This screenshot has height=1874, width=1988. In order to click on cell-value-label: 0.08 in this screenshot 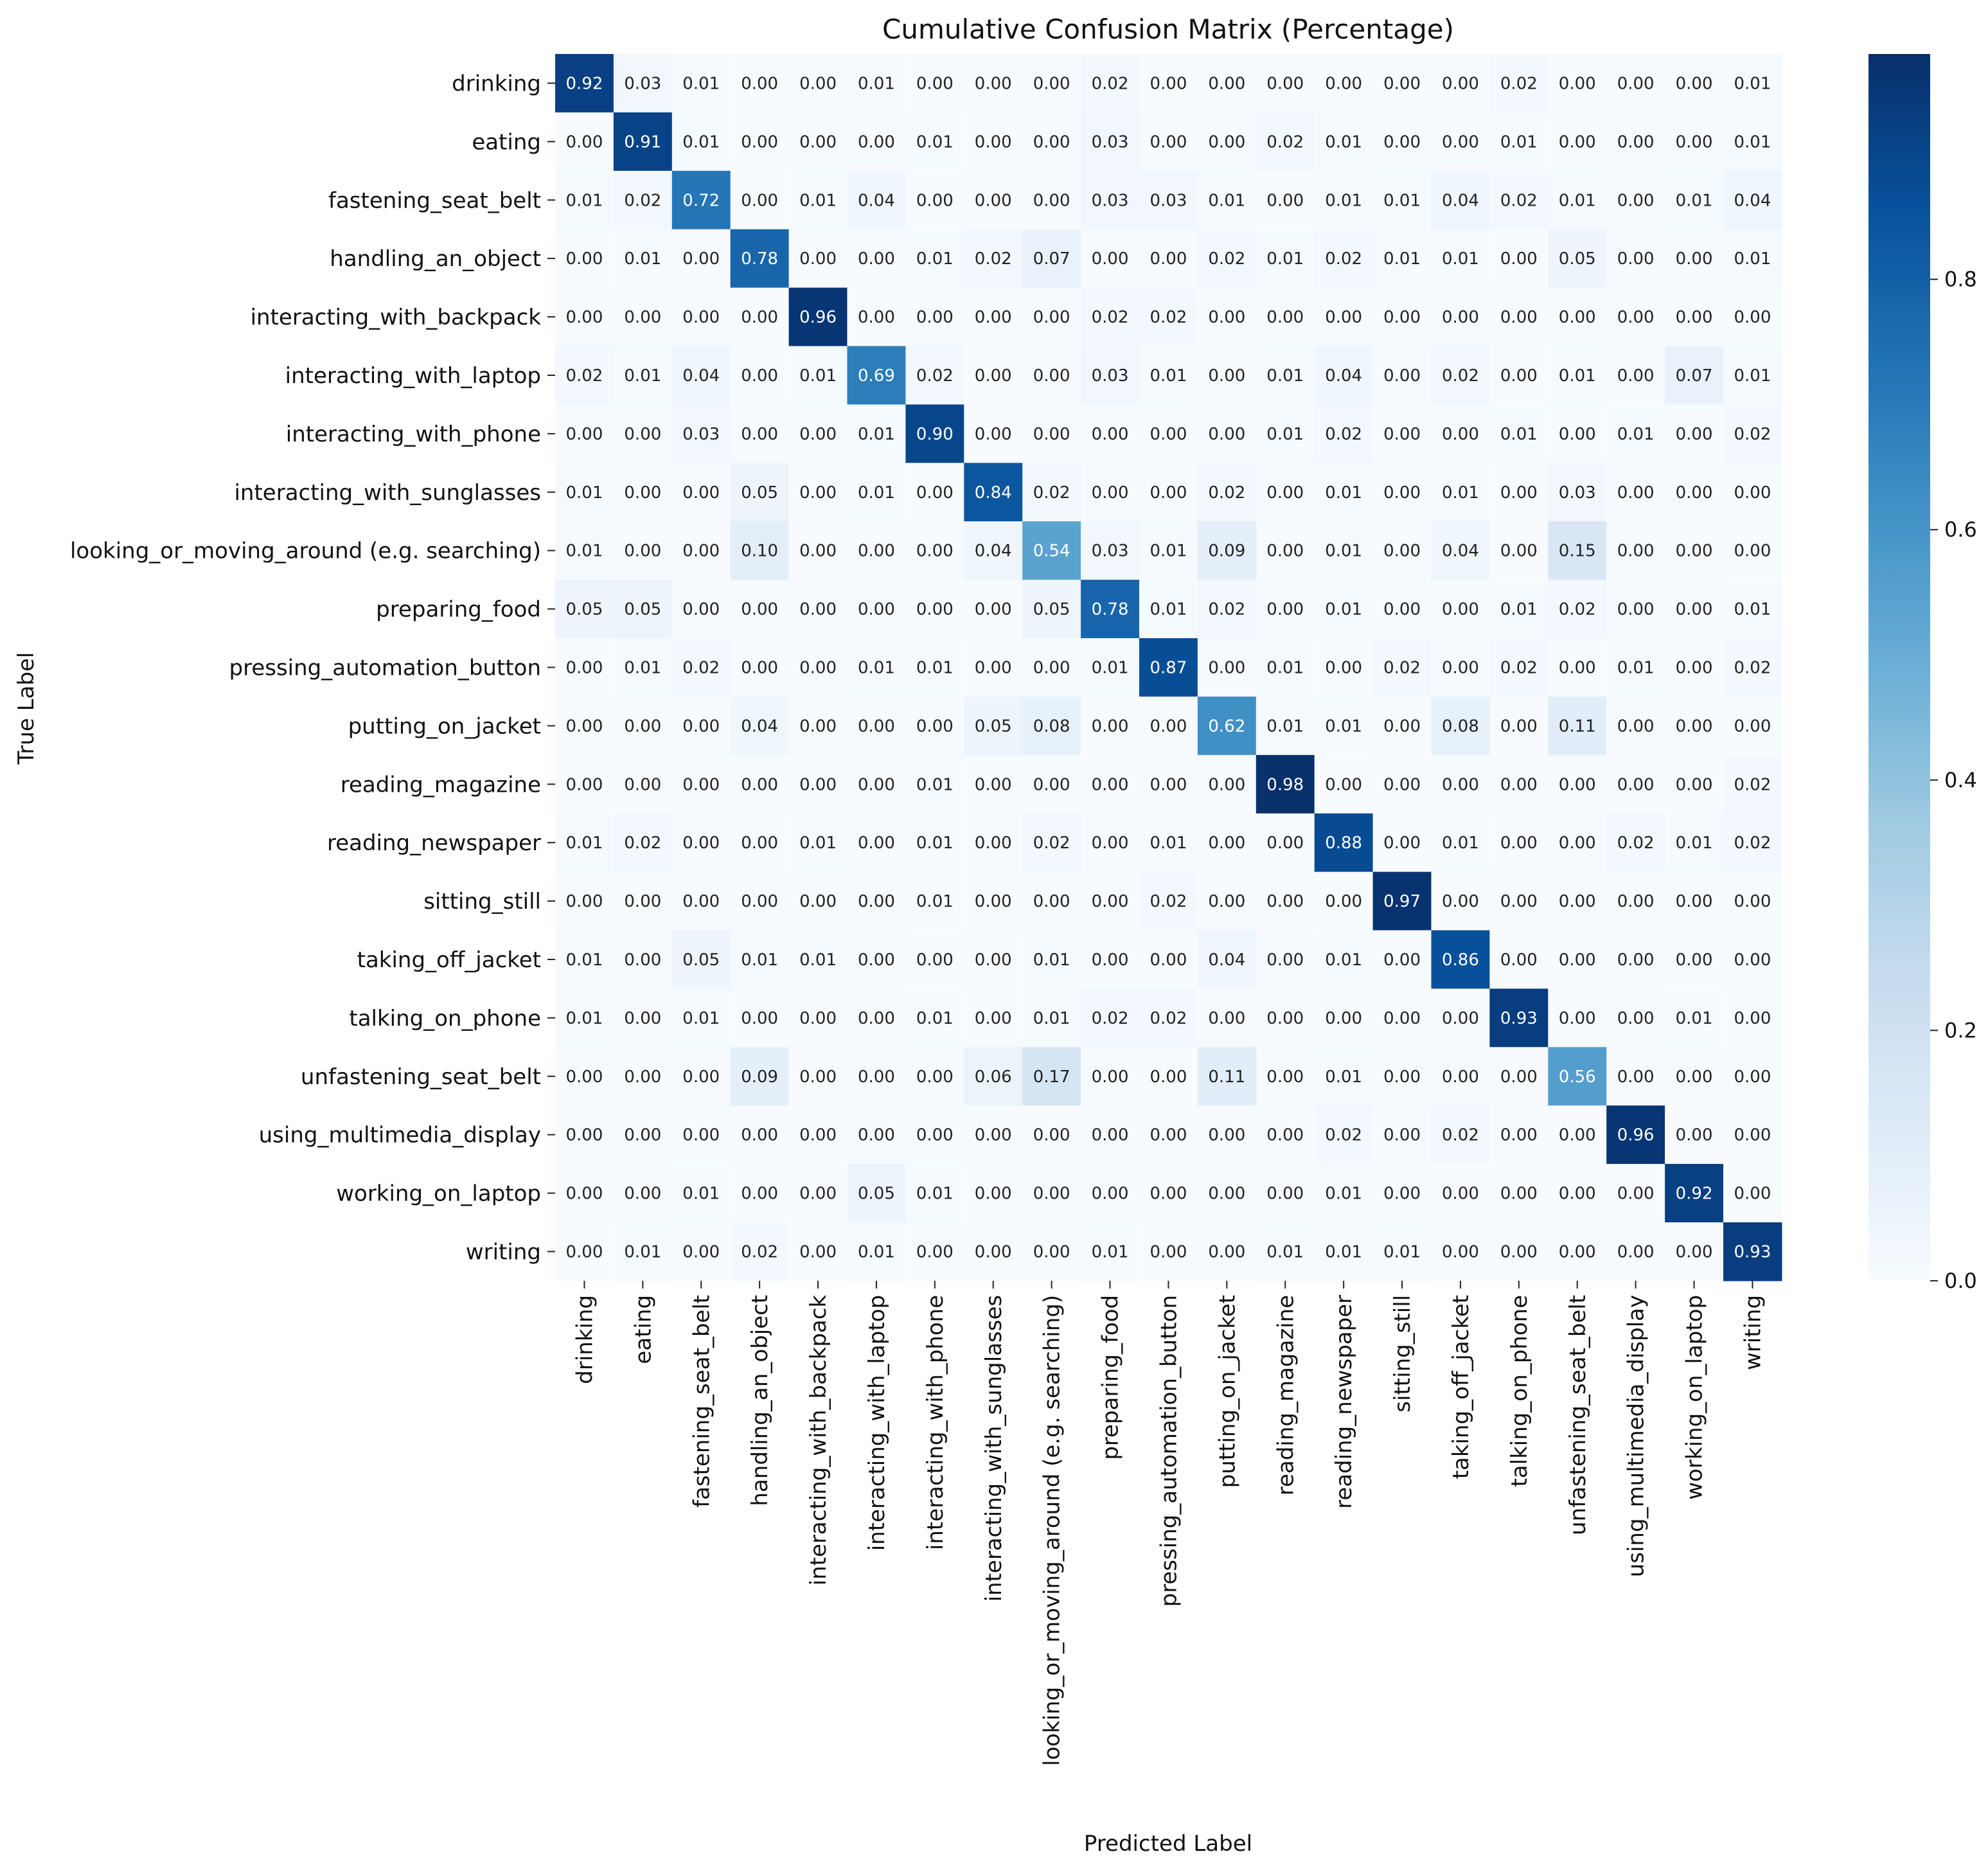, I will do `click(1460, 727)`.